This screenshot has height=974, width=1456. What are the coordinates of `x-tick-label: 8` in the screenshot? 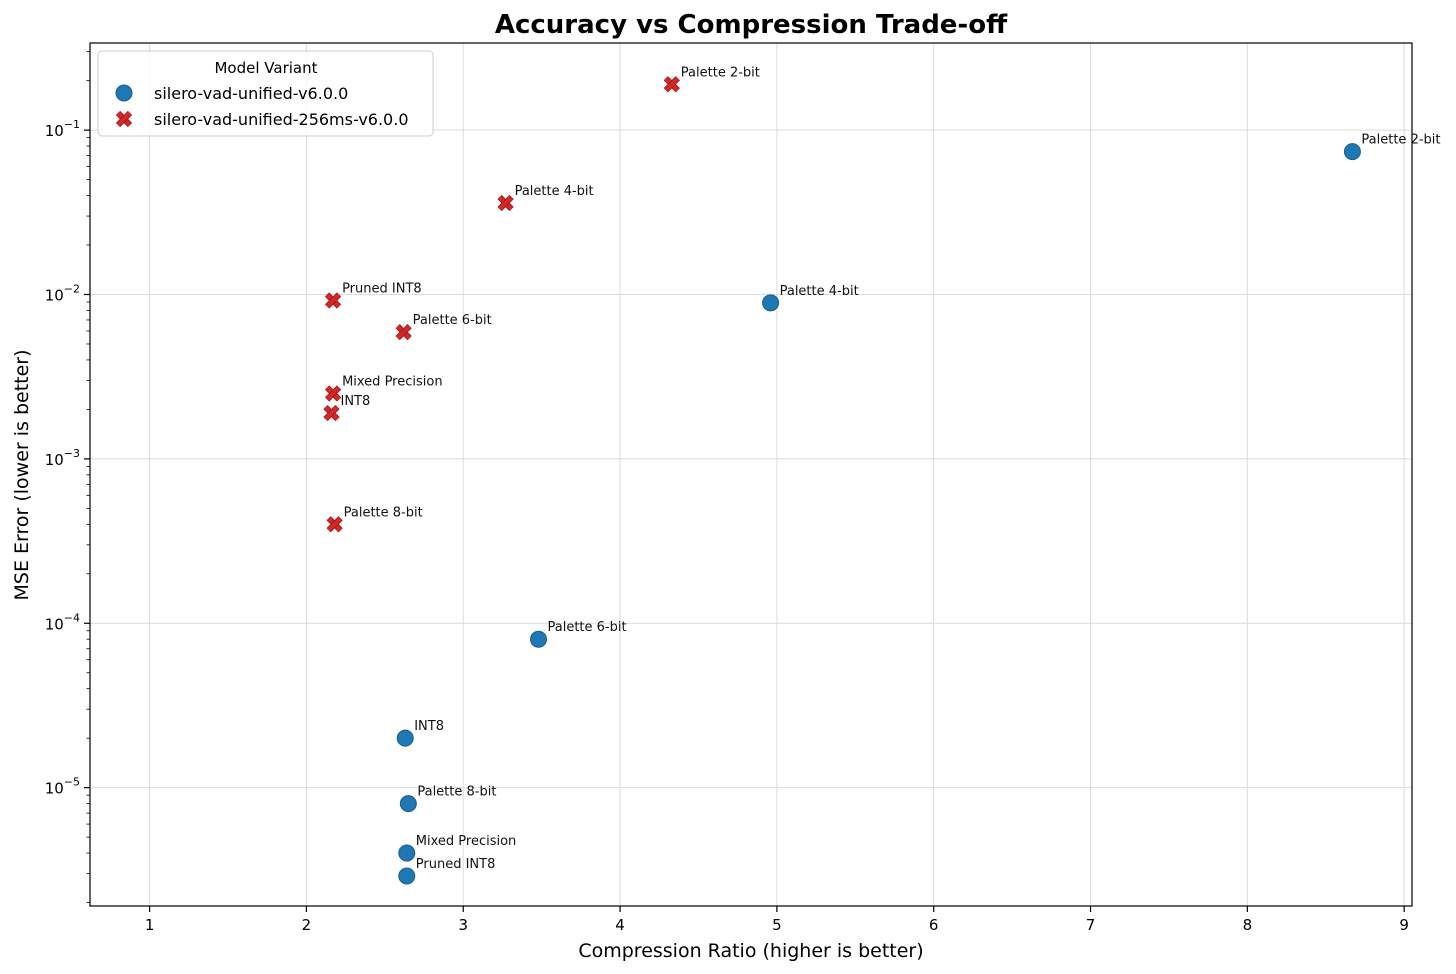 It's located at (1248, 925).